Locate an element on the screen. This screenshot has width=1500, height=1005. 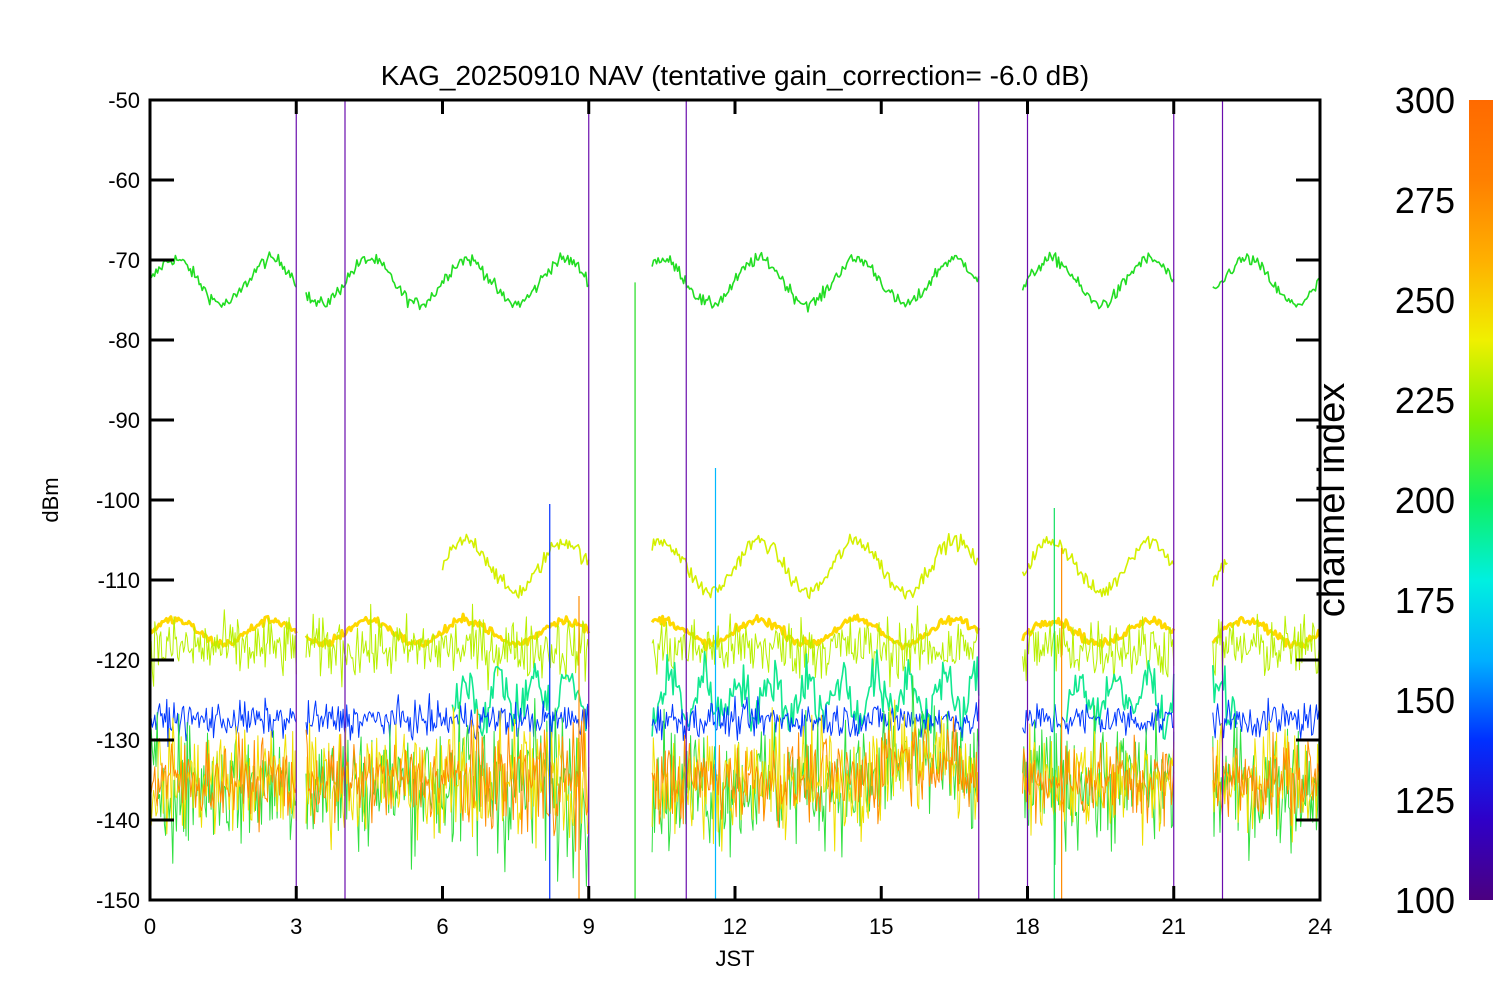
colorbar-tick-label: 125 is located at coordinates (1425, 800).